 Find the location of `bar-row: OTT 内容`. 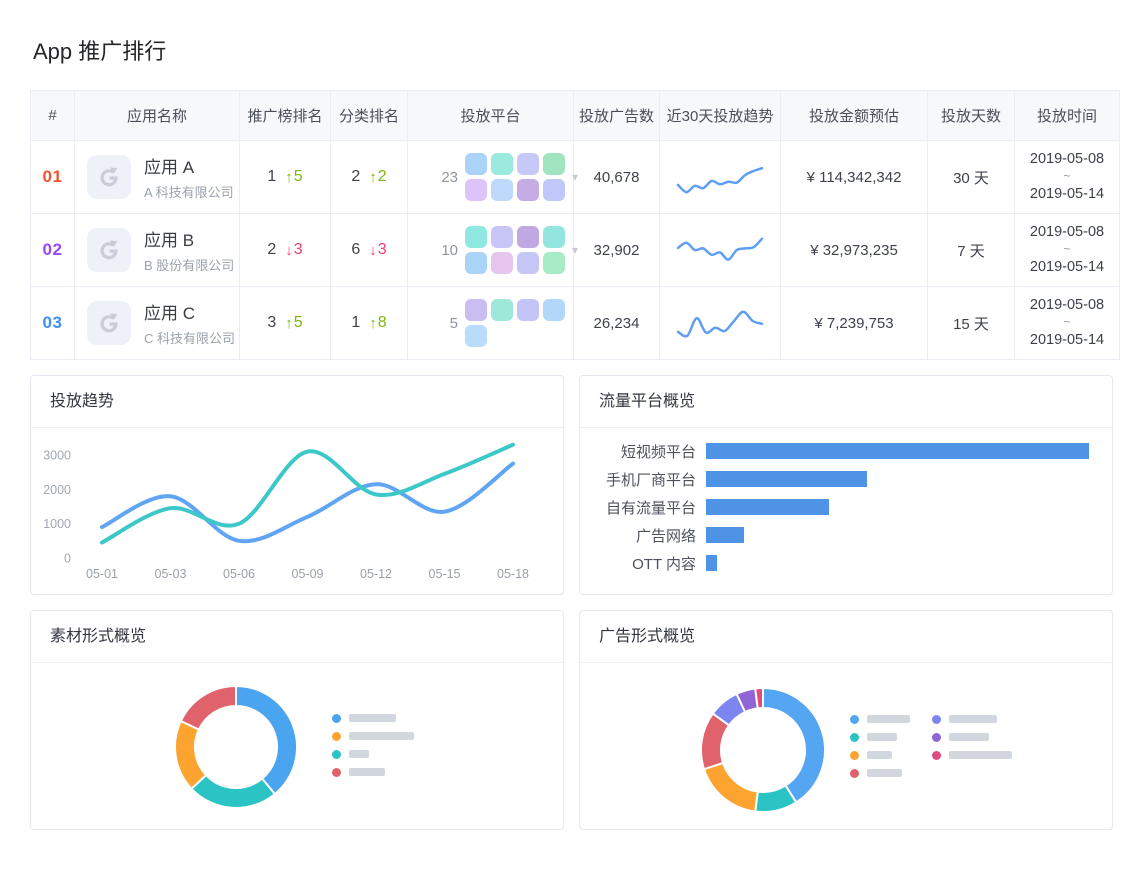

bar-row: OTT 内容 is located at coordinates (846, 563).